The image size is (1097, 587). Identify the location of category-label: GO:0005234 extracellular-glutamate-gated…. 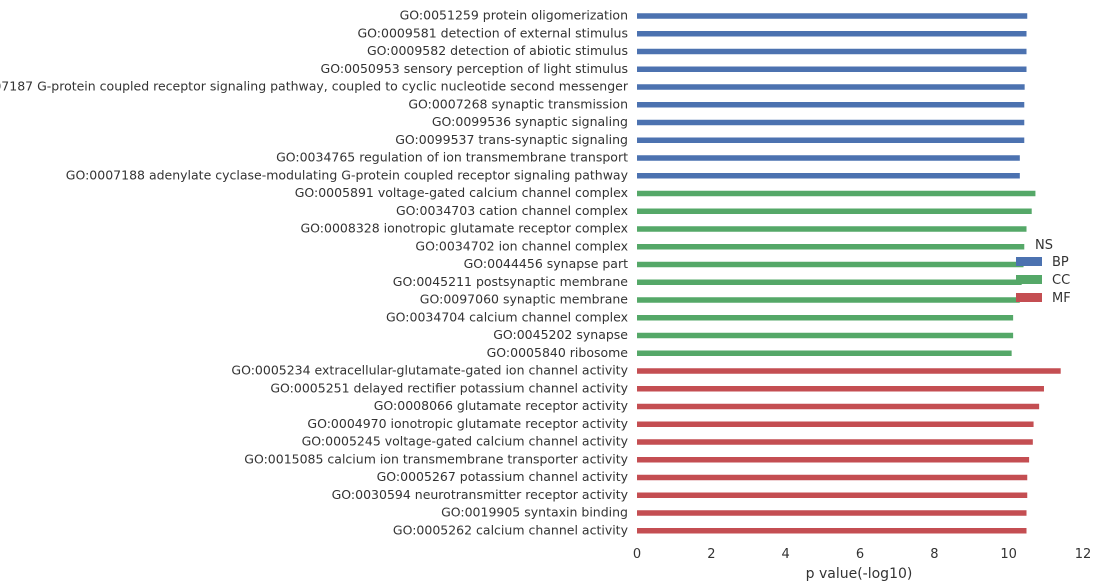
(429, 370).